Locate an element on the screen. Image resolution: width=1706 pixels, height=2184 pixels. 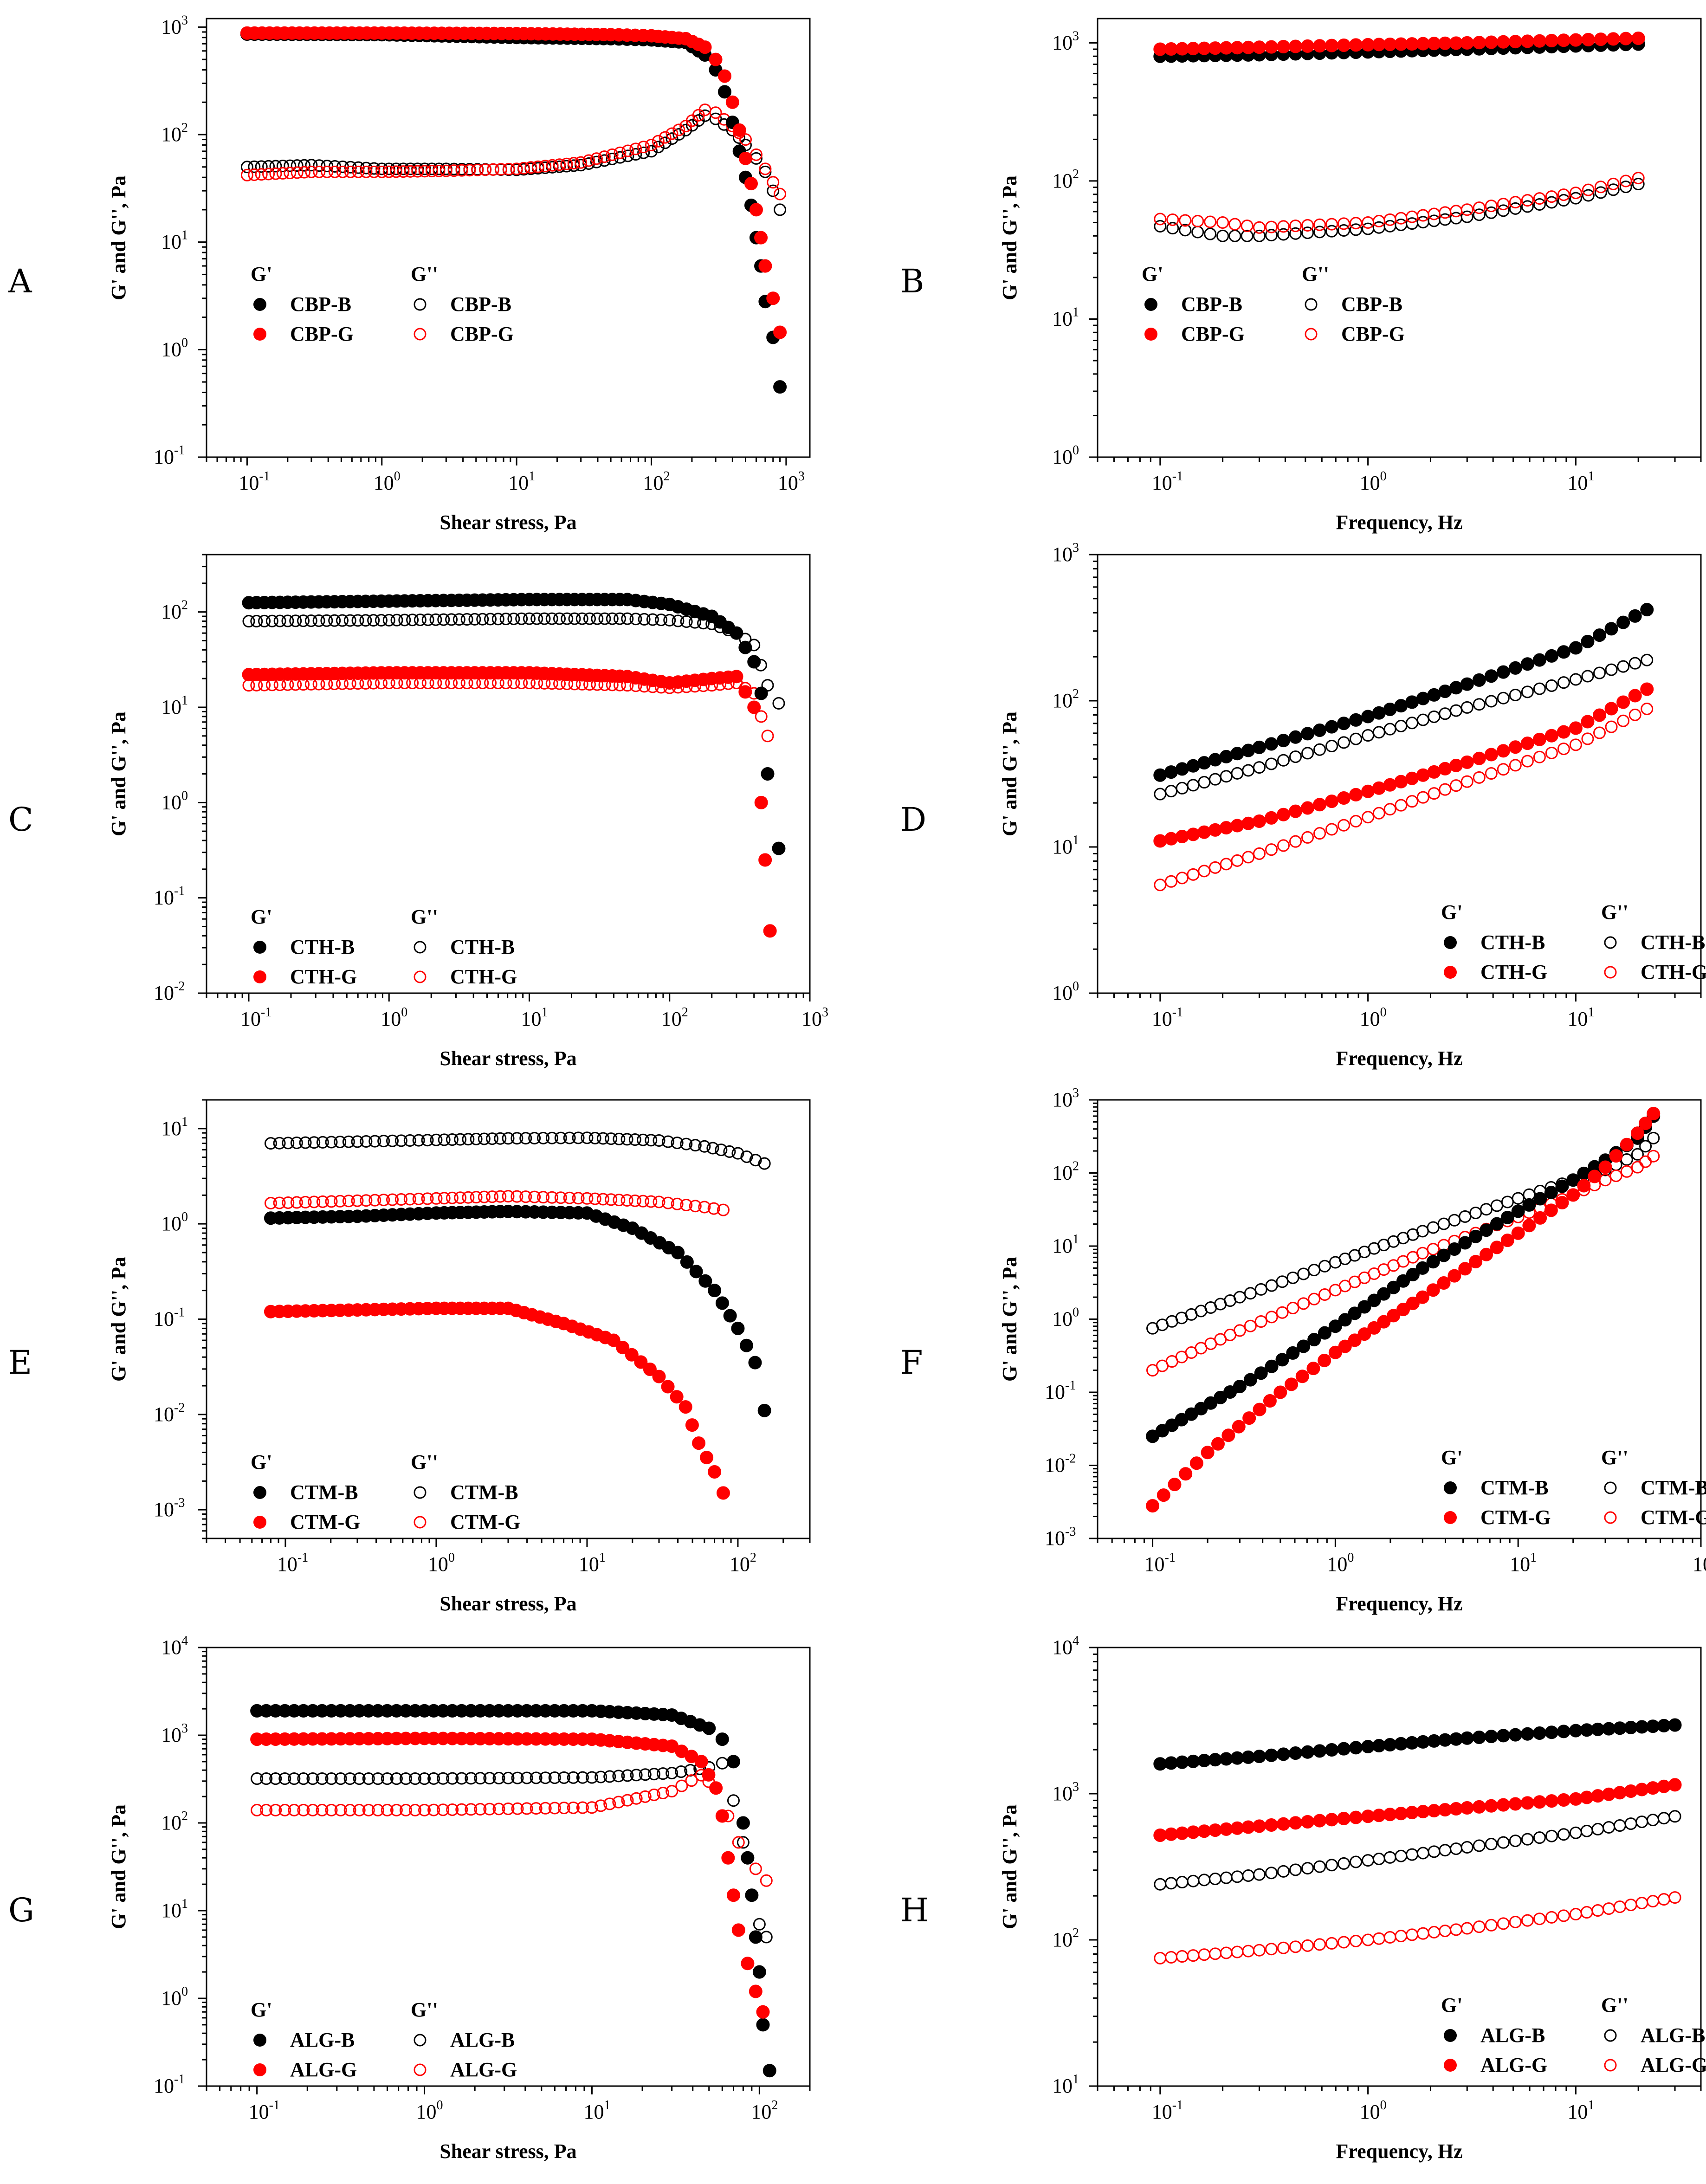
x-tick-label: 10⁻¹ is located at coordinates (1167, 1017).